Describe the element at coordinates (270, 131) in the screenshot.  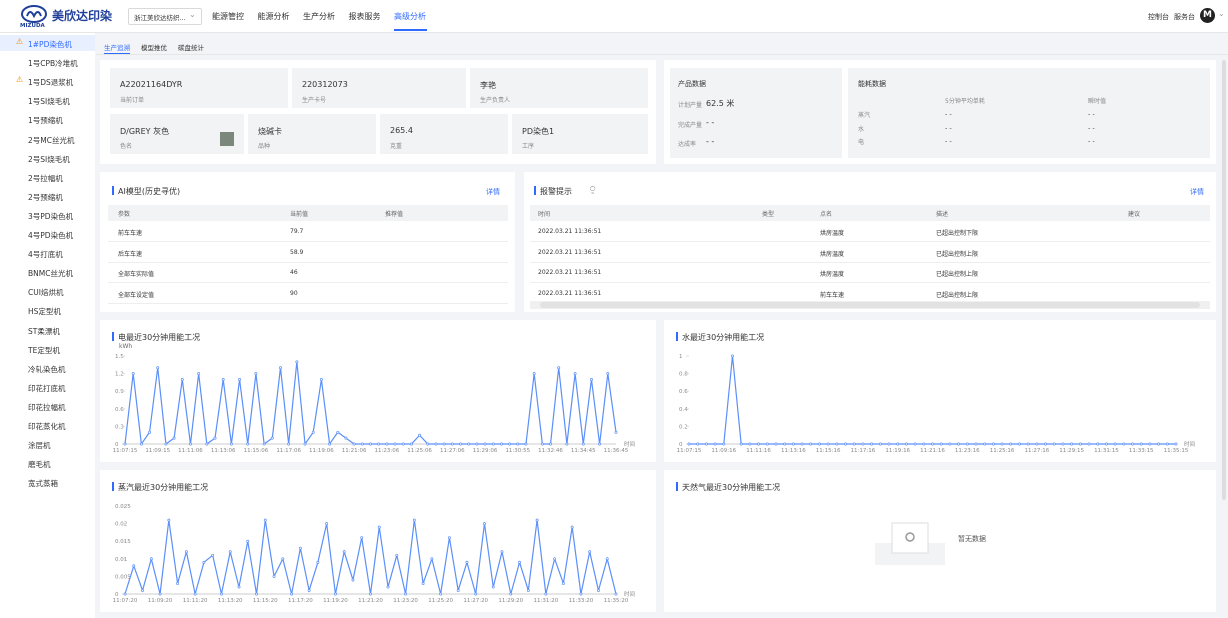
I see `card-value: 烧碱卡` at that location.